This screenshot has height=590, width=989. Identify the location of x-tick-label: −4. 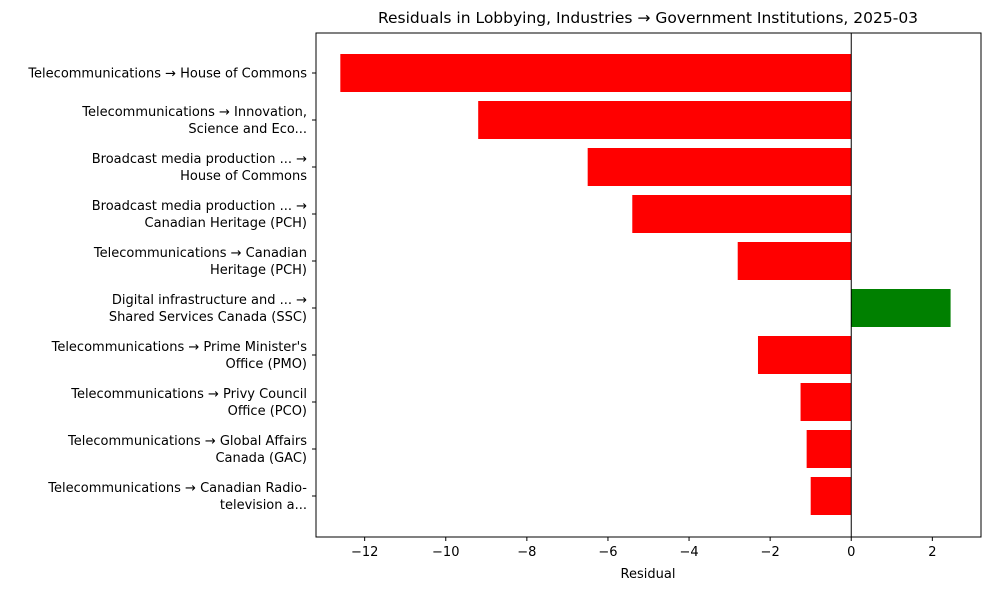
(688, 552).